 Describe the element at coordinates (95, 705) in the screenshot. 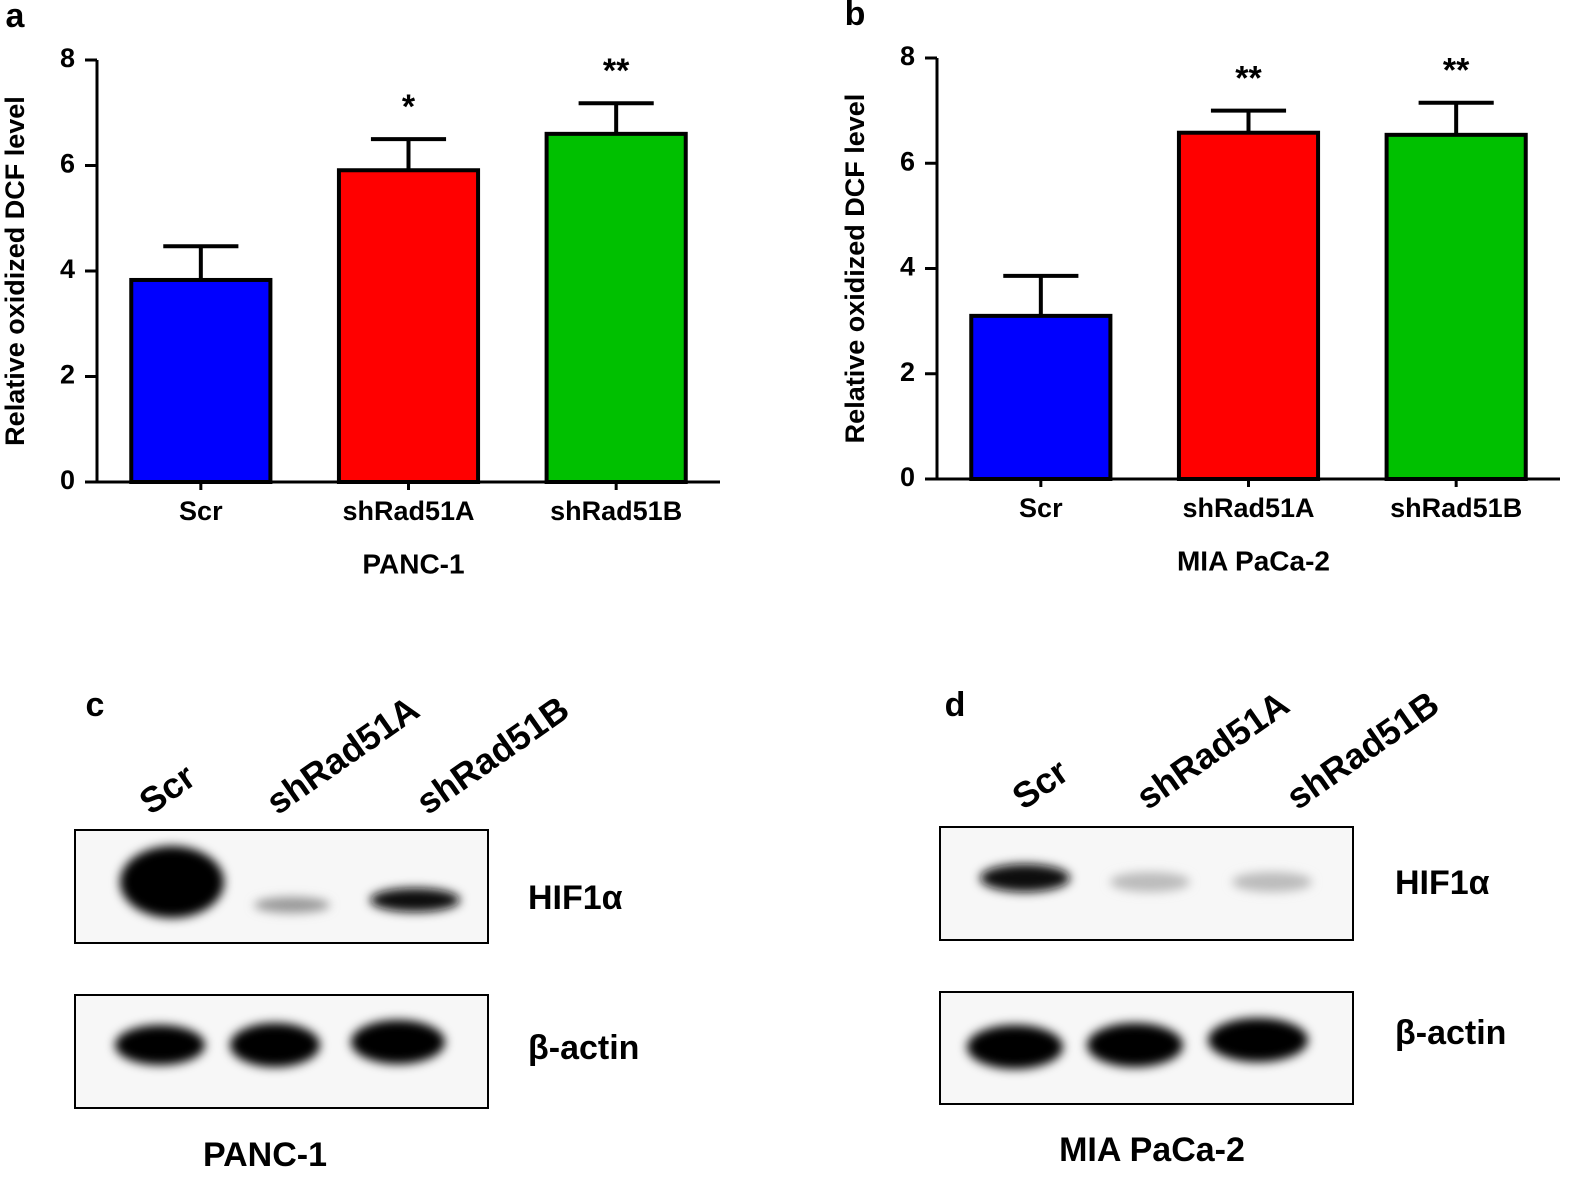

I see `panel-letter: c` at that location.